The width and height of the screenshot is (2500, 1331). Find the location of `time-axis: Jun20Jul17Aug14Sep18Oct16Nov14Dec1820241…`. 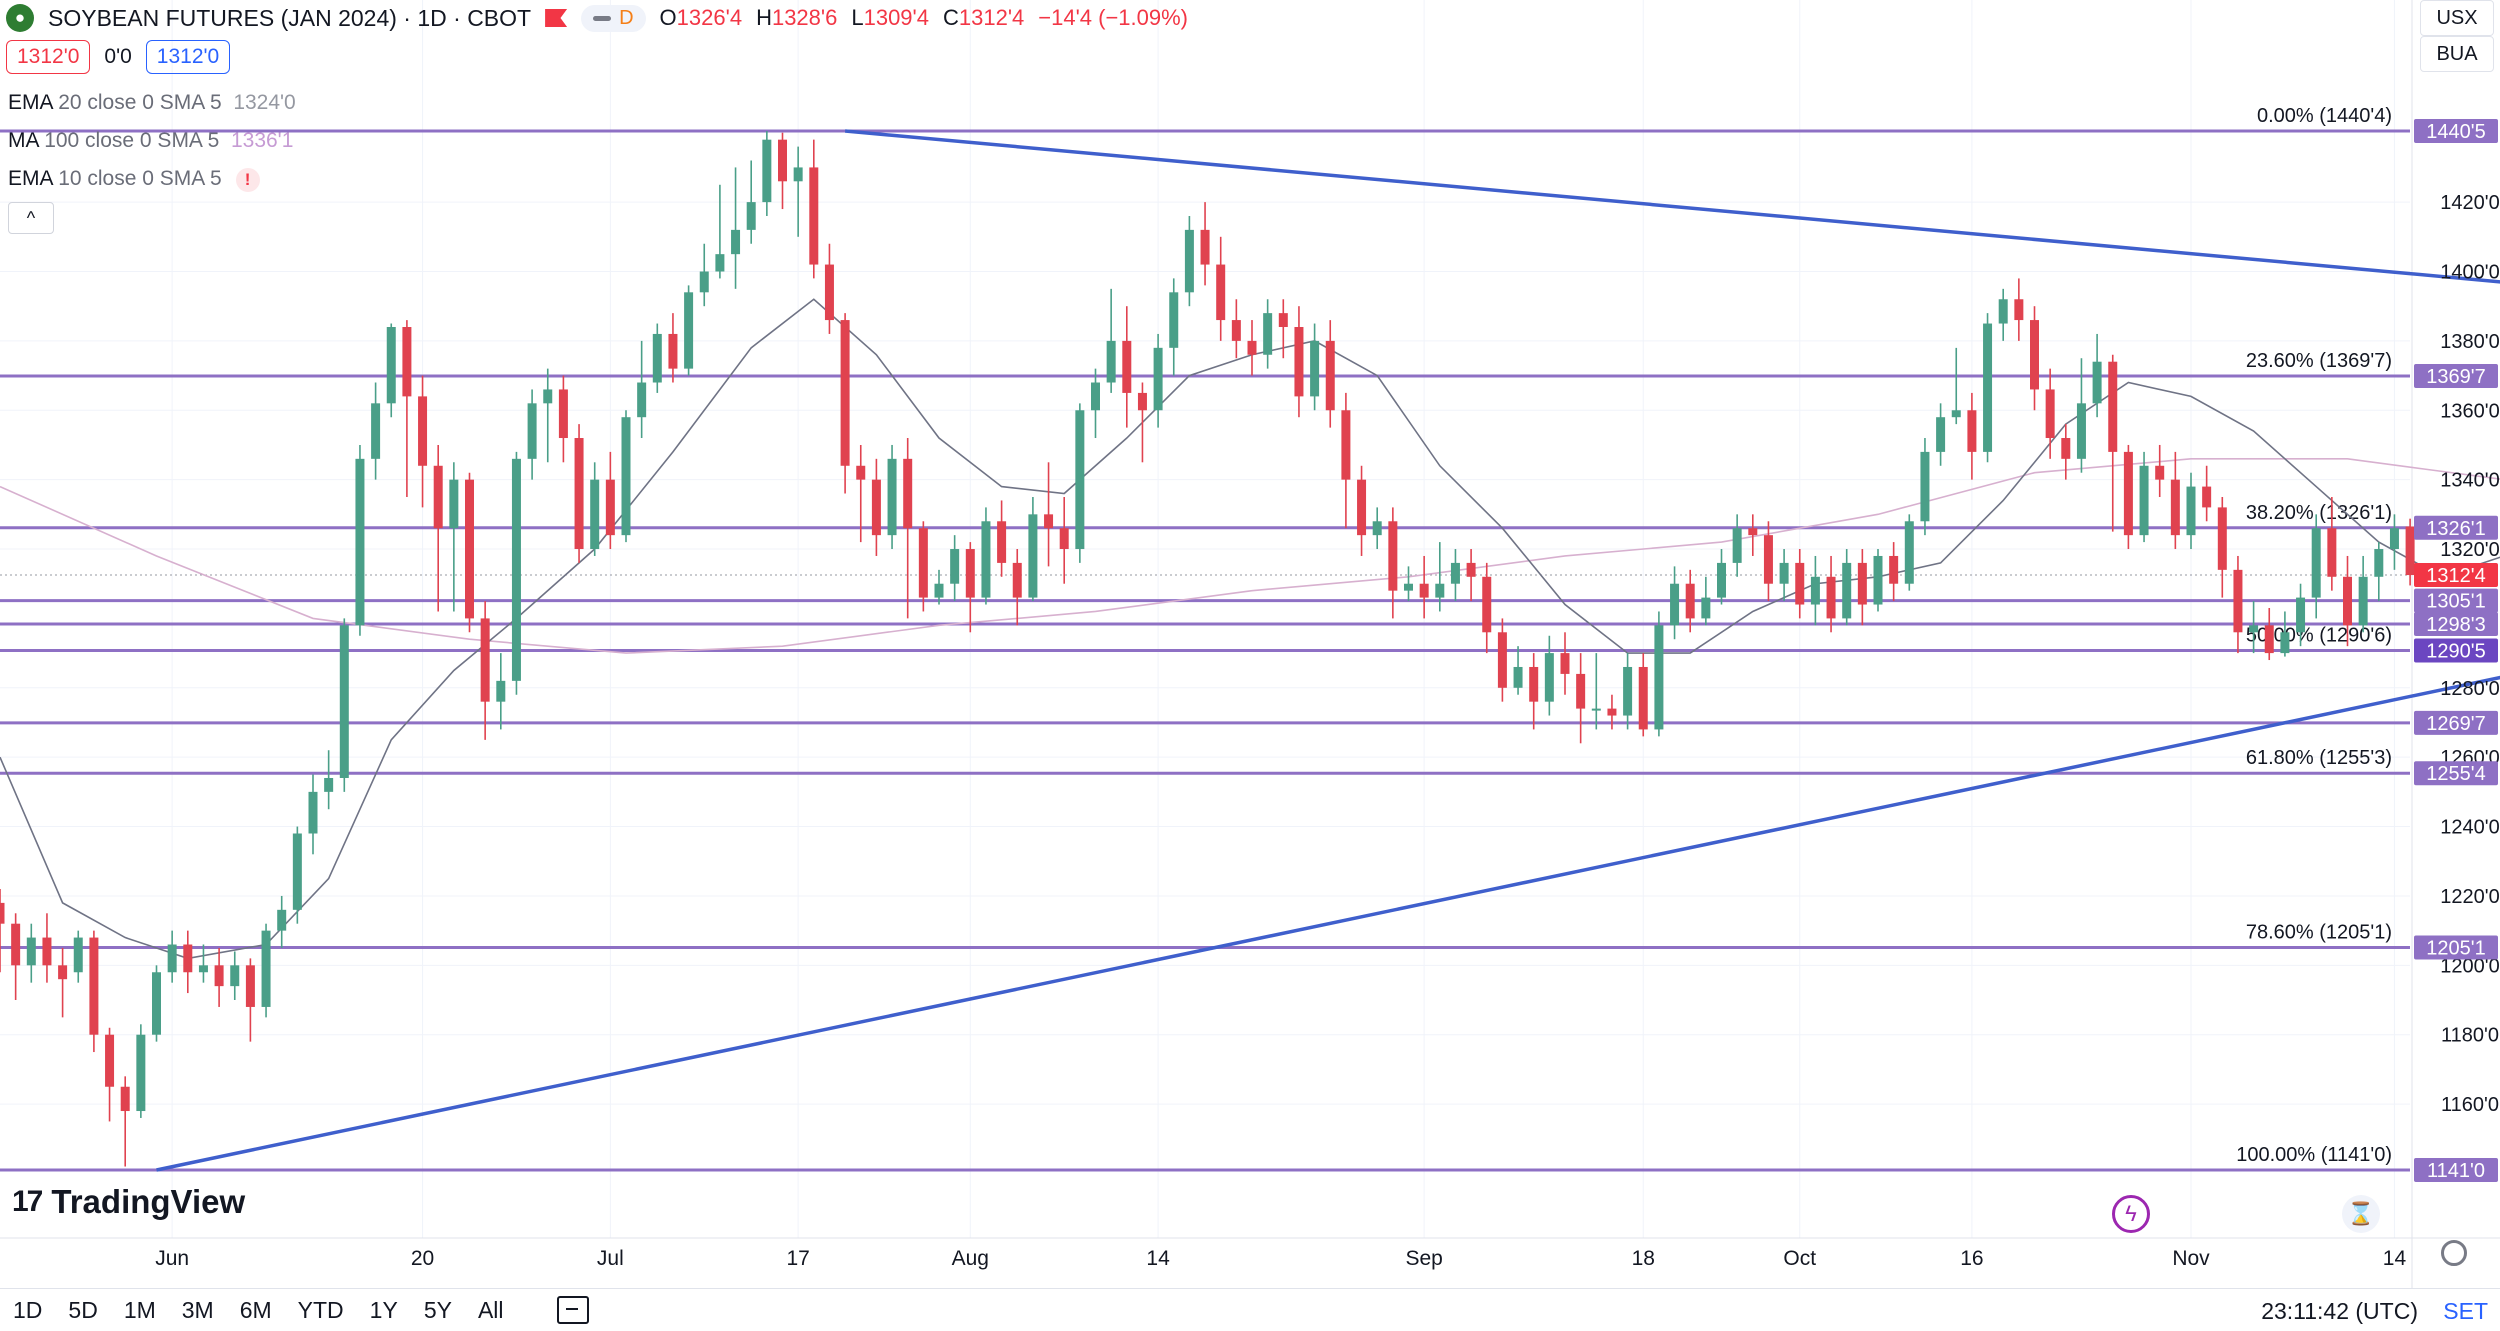

time-axis: Jun20Jul17Aug14Sep18Oct16Nov14Dec1820241… is located at coordinates (1327, 1258).